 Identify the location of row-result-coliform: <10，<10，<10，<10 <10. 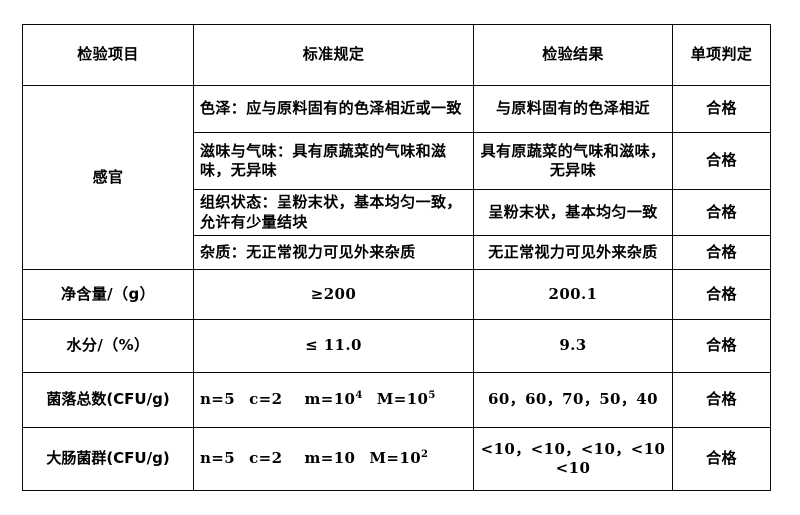
(573, 459).